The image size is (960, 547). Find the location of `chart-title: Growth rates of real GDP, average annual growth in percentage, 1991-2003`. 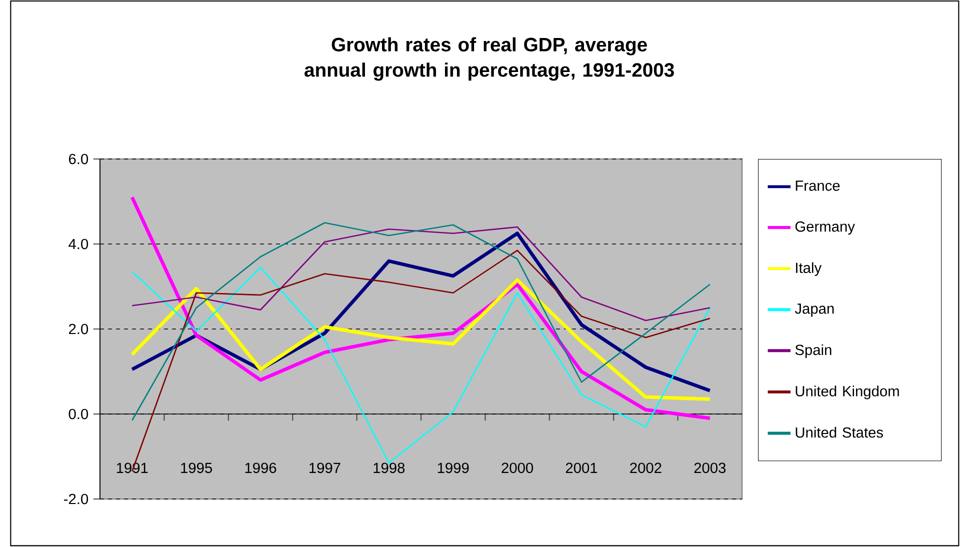

chart-title: Growth rates of real GDP, average annual growth in percentage, 1991-2003 is located at coordinates (489, 59).